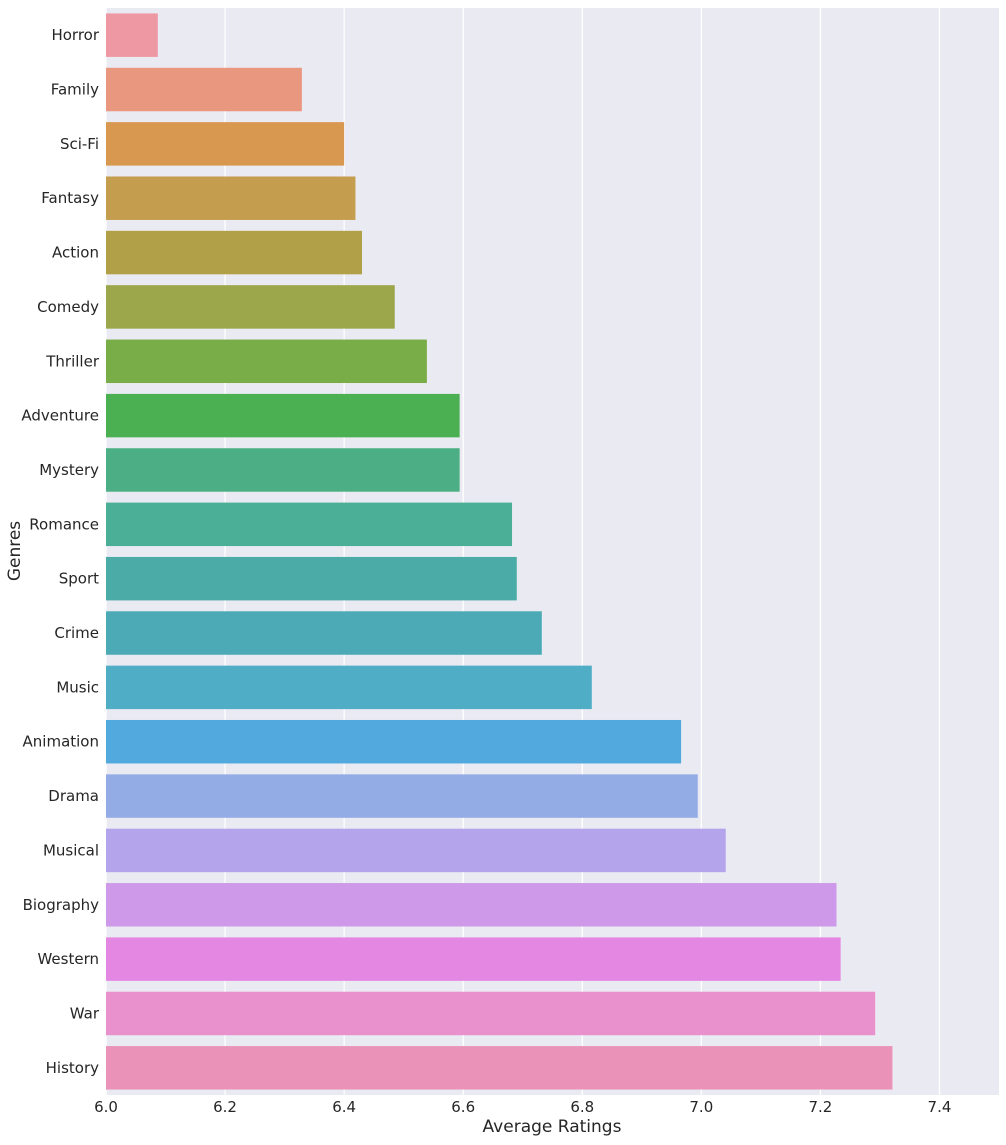  I want to click on x-axis-label: Average Ratings, so click(552, 1127).